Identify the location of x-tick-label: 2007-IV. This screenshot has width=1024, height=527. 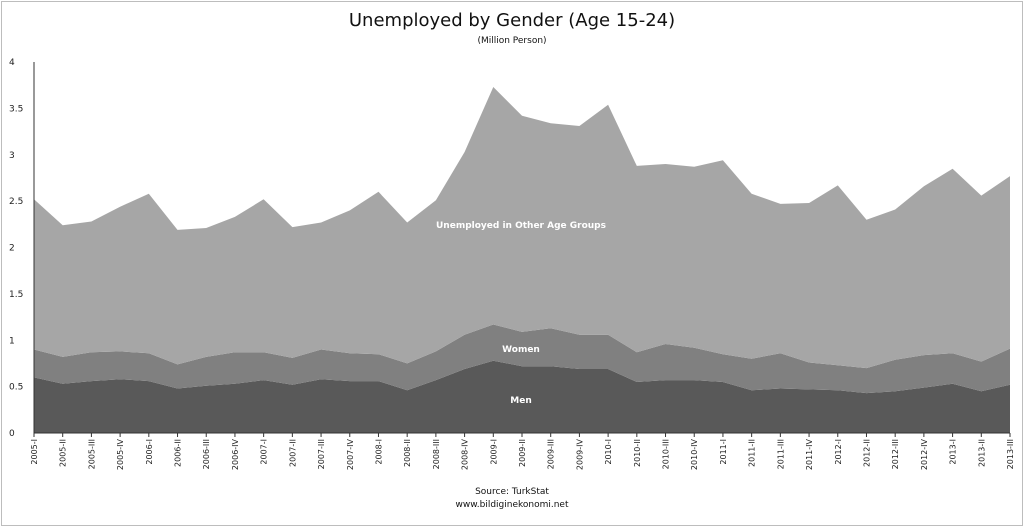
(350, 454).